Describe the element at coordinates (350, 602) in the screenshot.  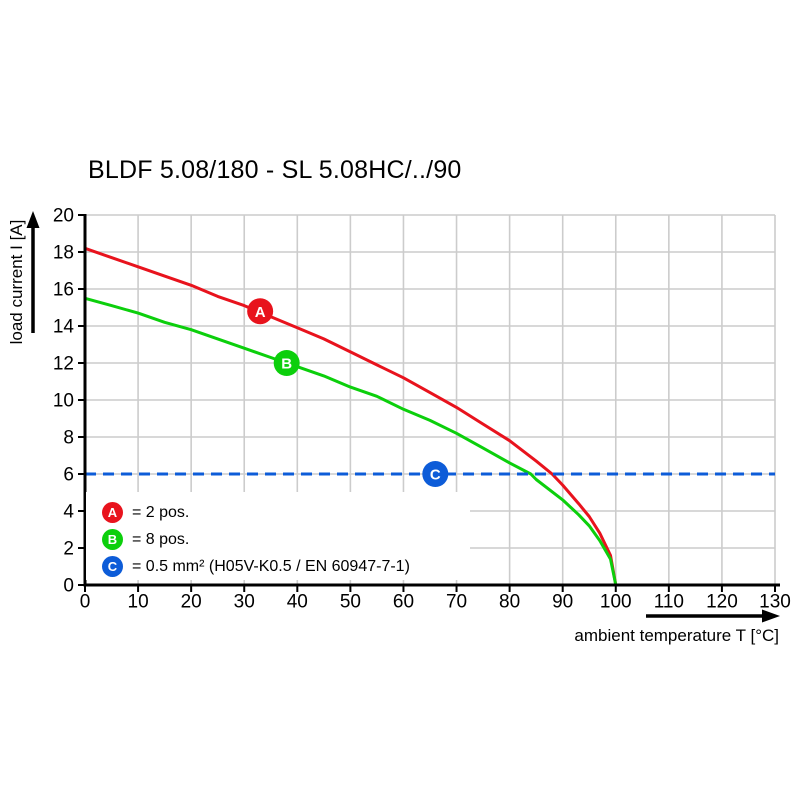
I see `x-tick-label: 50` at that location.